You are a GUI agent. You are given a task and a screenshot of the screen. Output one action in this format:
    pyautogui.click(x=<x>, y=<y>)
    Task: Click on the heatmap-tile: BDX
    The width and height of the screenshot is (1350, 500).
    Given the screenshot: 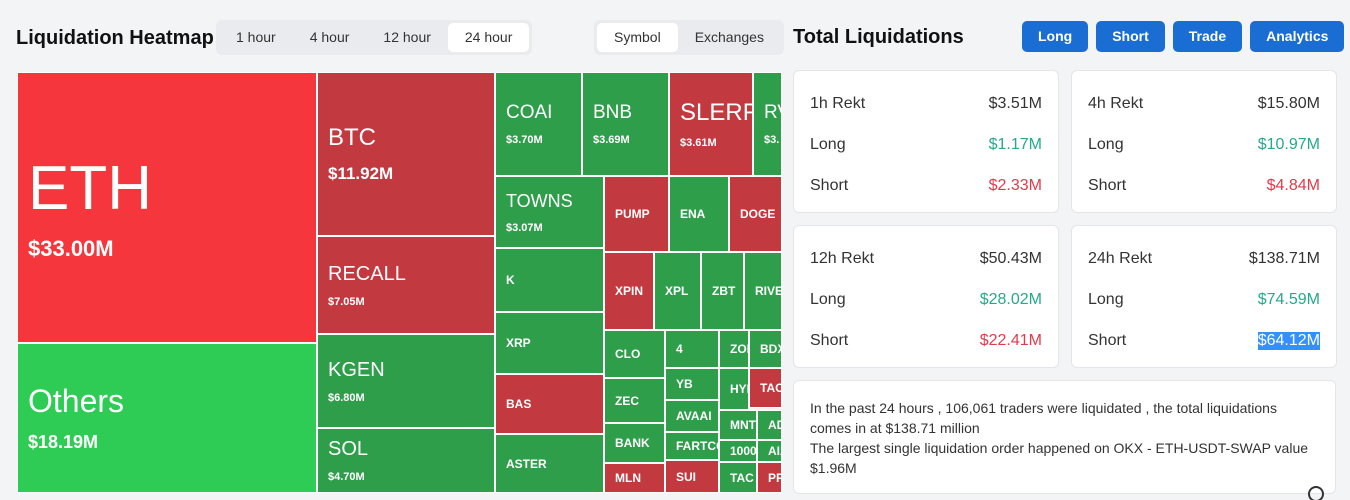 What is the action you would take?
    pyautogui.click(x=765, y=349)
    